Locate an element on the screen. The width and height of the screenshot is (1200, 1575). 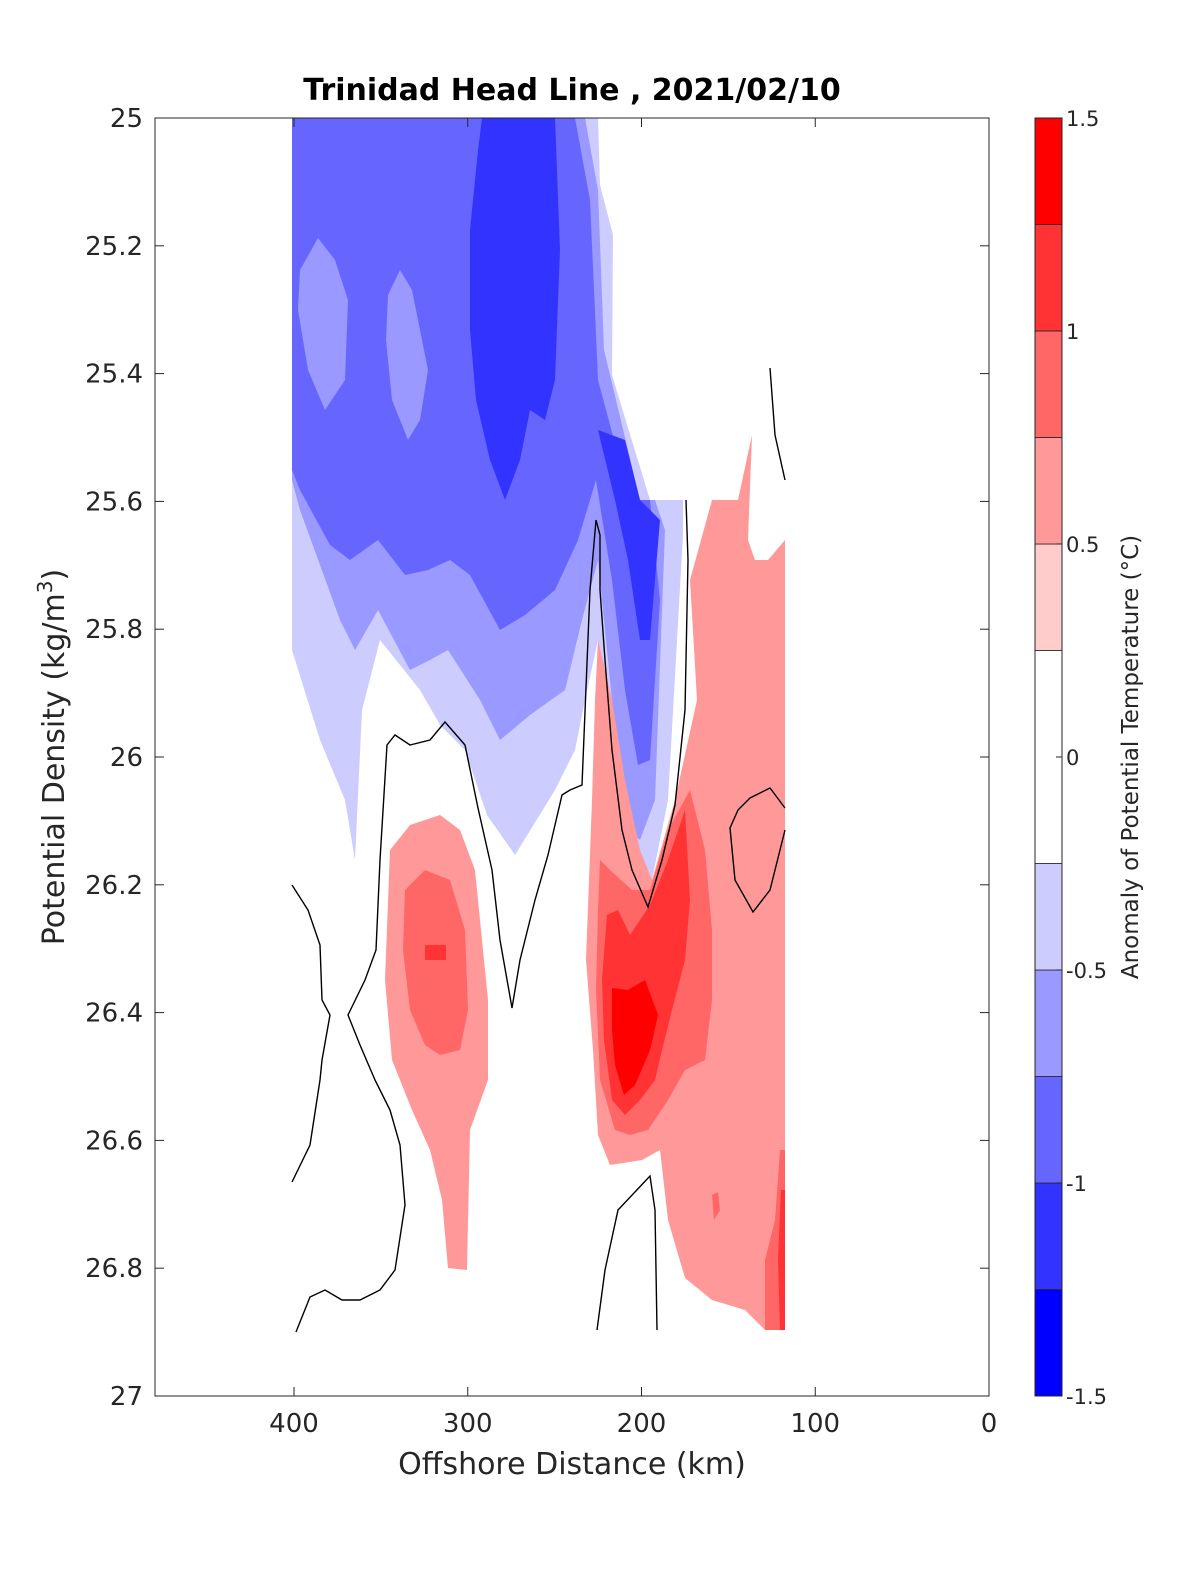
y-tick-label: 26.4 is located at coordinates (114, 1014).